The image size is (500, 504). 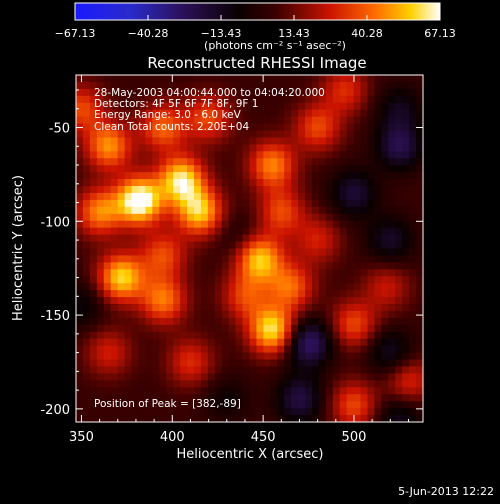 What do you see at coordinates (257, 11) in the screenshot?
I see `colorbar-frame` at bounding box center [257, 11].